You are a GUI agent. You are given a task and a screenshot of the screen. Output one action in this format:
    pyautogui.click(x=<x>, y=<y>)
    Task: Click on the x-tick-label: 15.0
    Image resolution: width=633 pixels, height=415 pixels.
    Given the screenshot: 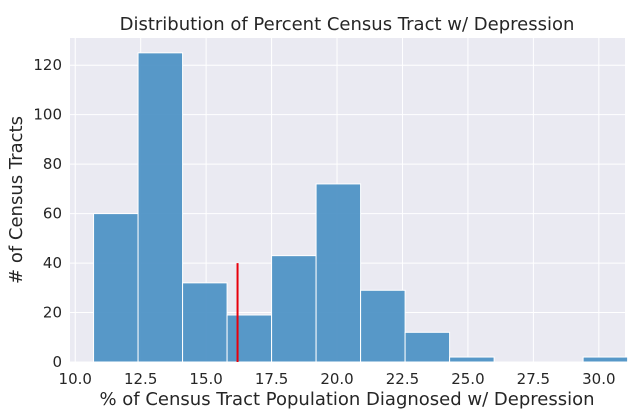 What is the action you would take?
    pyautogui.click(x=205, y=379)
    